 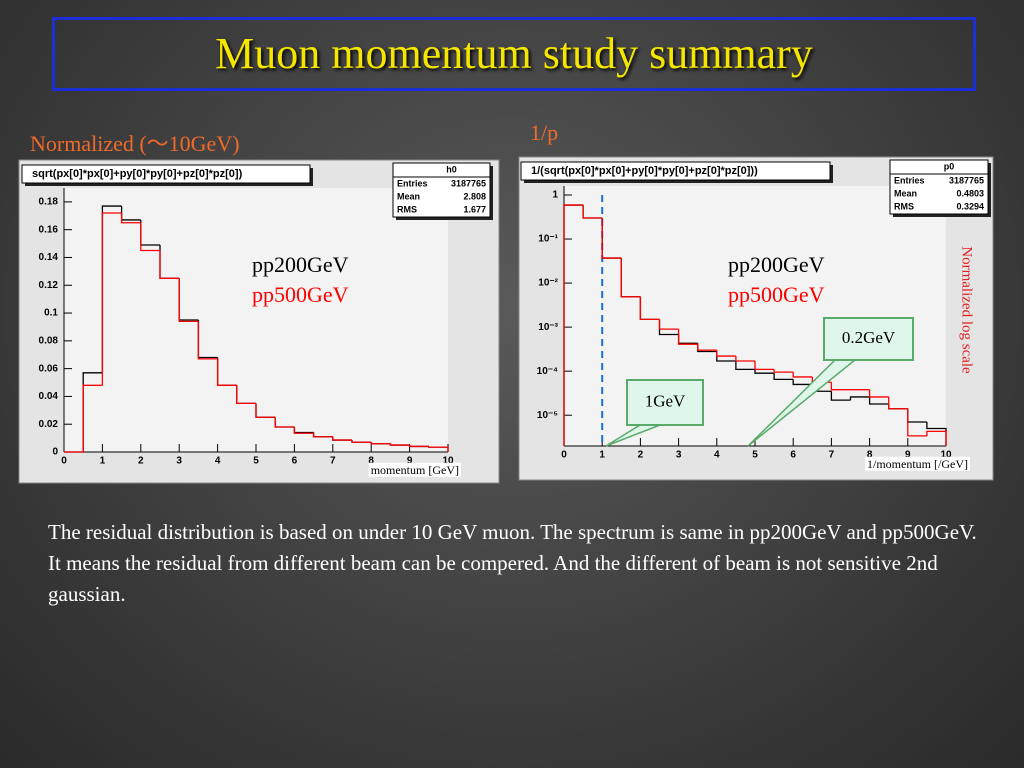 I want to click on side-label: Normalized log scale, so click(x=967, y=310).